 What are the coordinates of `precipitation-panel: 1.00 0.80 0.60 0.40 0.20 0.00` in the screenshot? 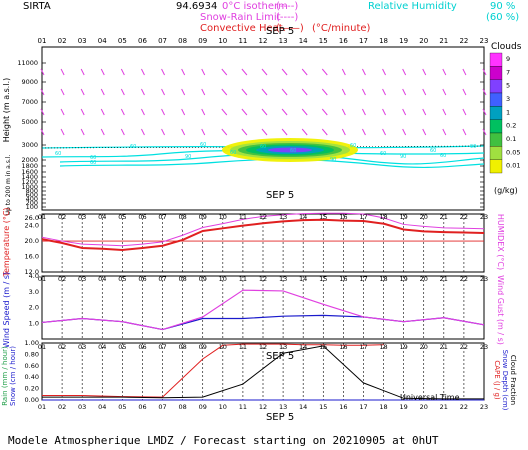 It's located at (255, 371).